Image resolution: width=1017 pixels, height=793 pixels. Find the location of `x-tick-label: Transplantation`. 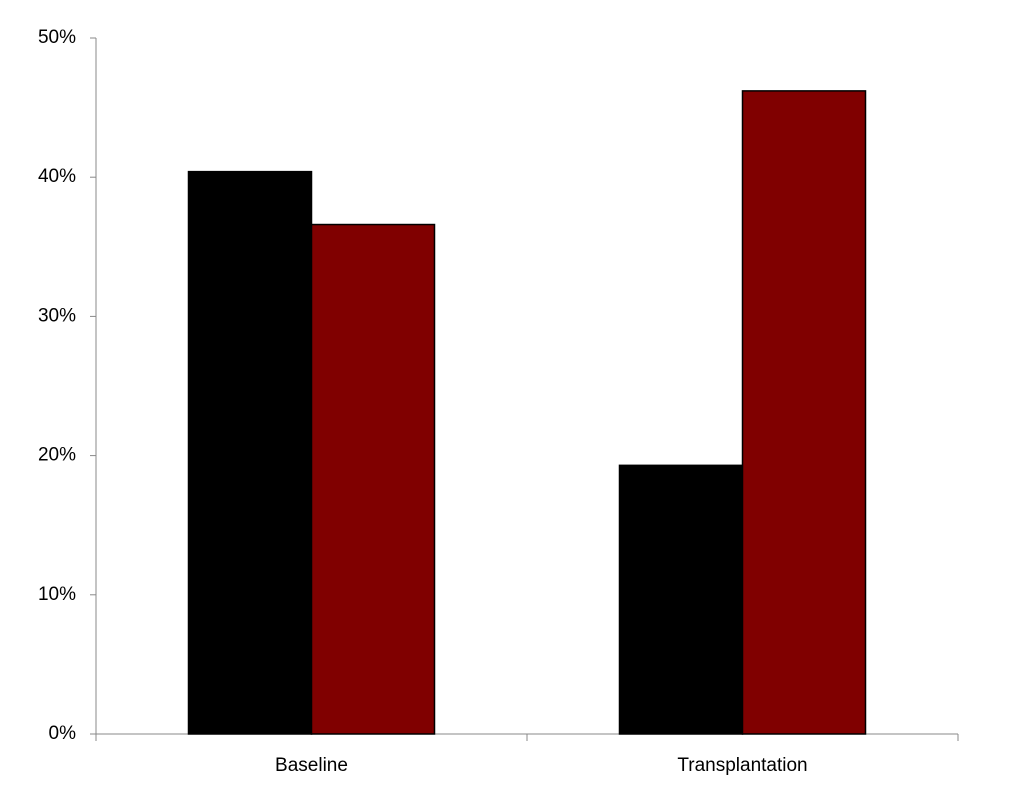

x-tick-label: Transplantation is located at coordinates (742, 765).